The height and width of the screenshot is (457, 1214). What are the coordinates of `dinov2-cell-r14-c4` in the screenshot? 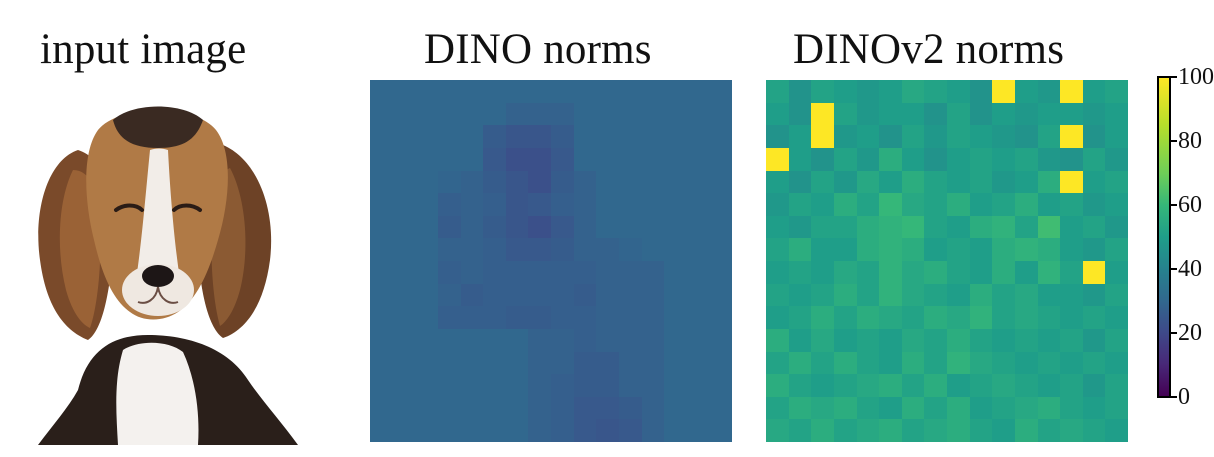 It's located at (868, 408).